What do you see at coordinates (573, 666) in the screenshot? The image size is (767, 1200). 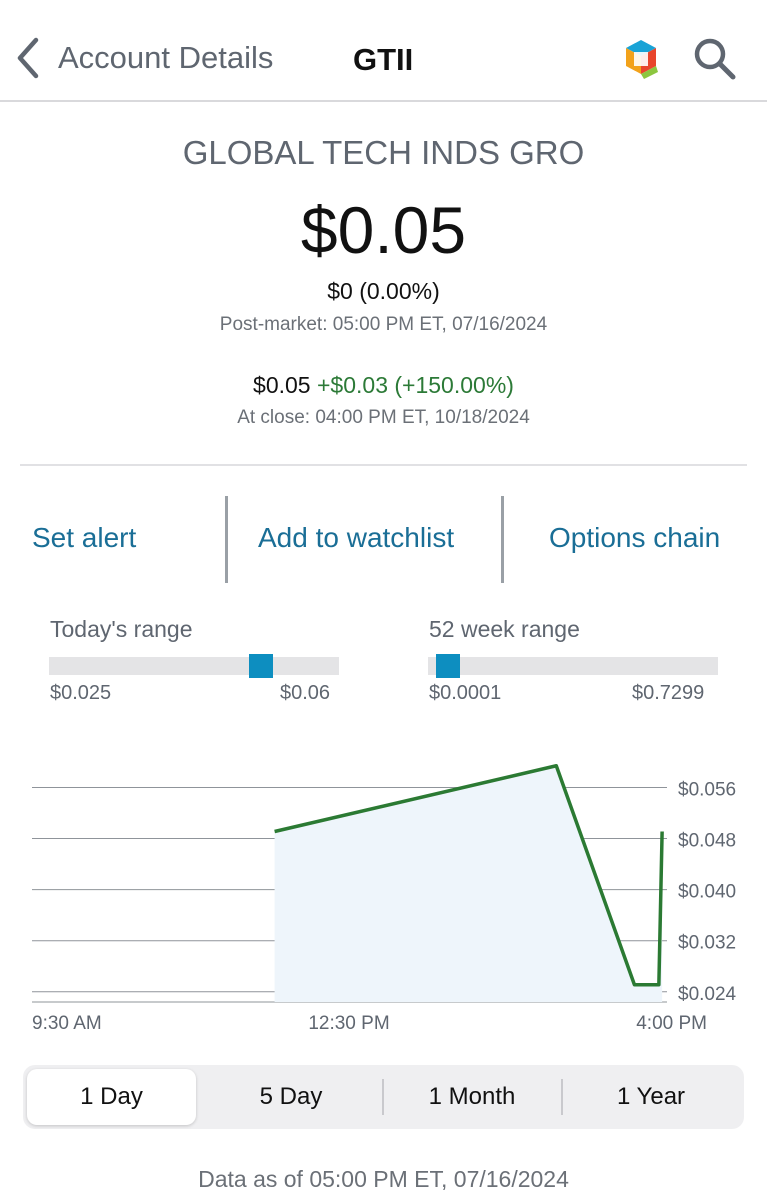 I see `52-week-range-track` at bounding box center [573, 666].